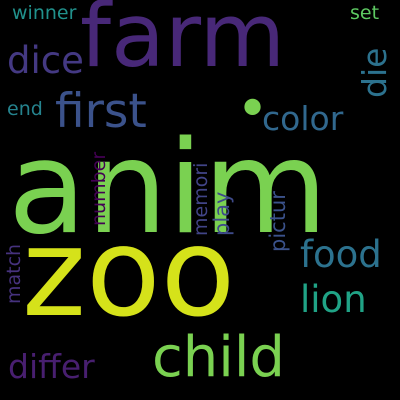 The image size is (400, 400). What do you see at coordinates (218, 357) in the screenshot?
I see `word-child: child` at bounding box center [218, 357].